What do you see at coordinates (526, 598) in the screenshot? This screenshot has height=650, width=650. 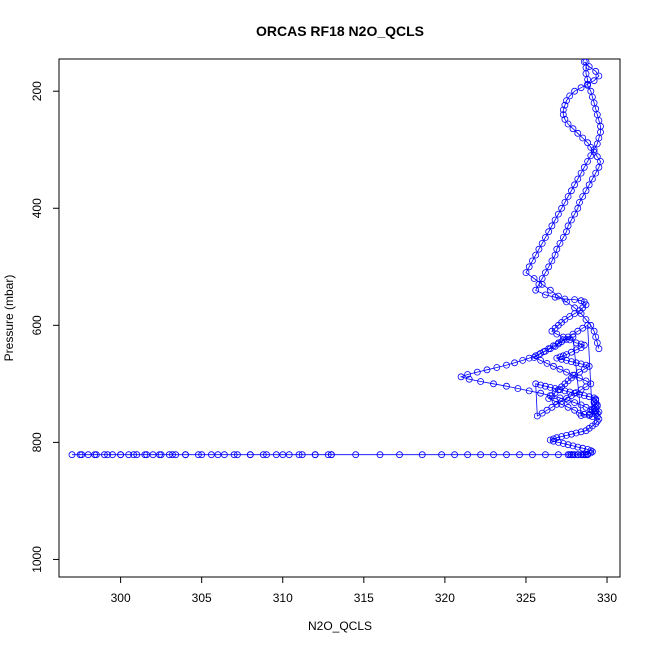 I see `x-tick-label: 325` at bounding box center [526, 598].